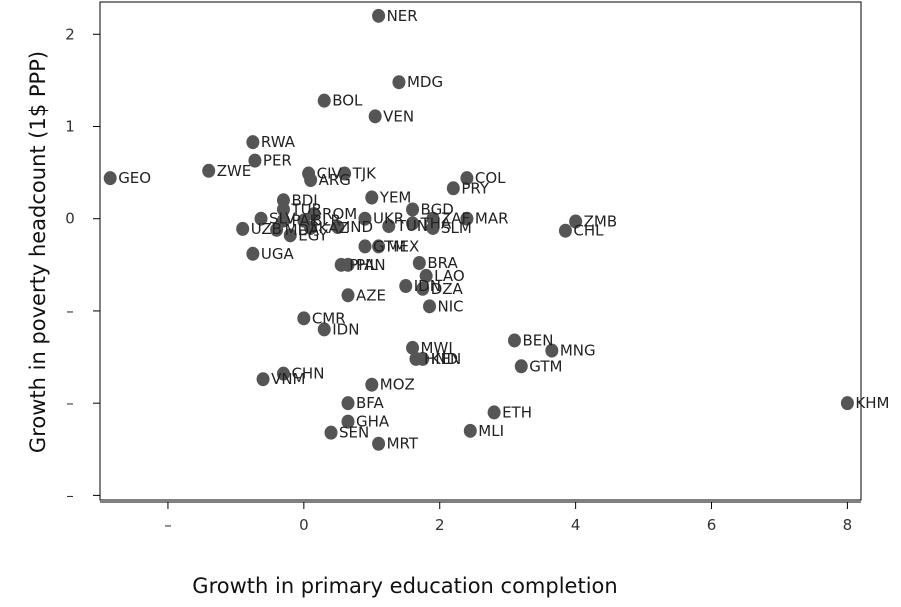 Image resolution: width=901 pixels, height=607 pixels. What do you see at coordinates (370, 403) in the screenshot?
I see `data-point-label-56: BFA` at bounding box center [370, 403].